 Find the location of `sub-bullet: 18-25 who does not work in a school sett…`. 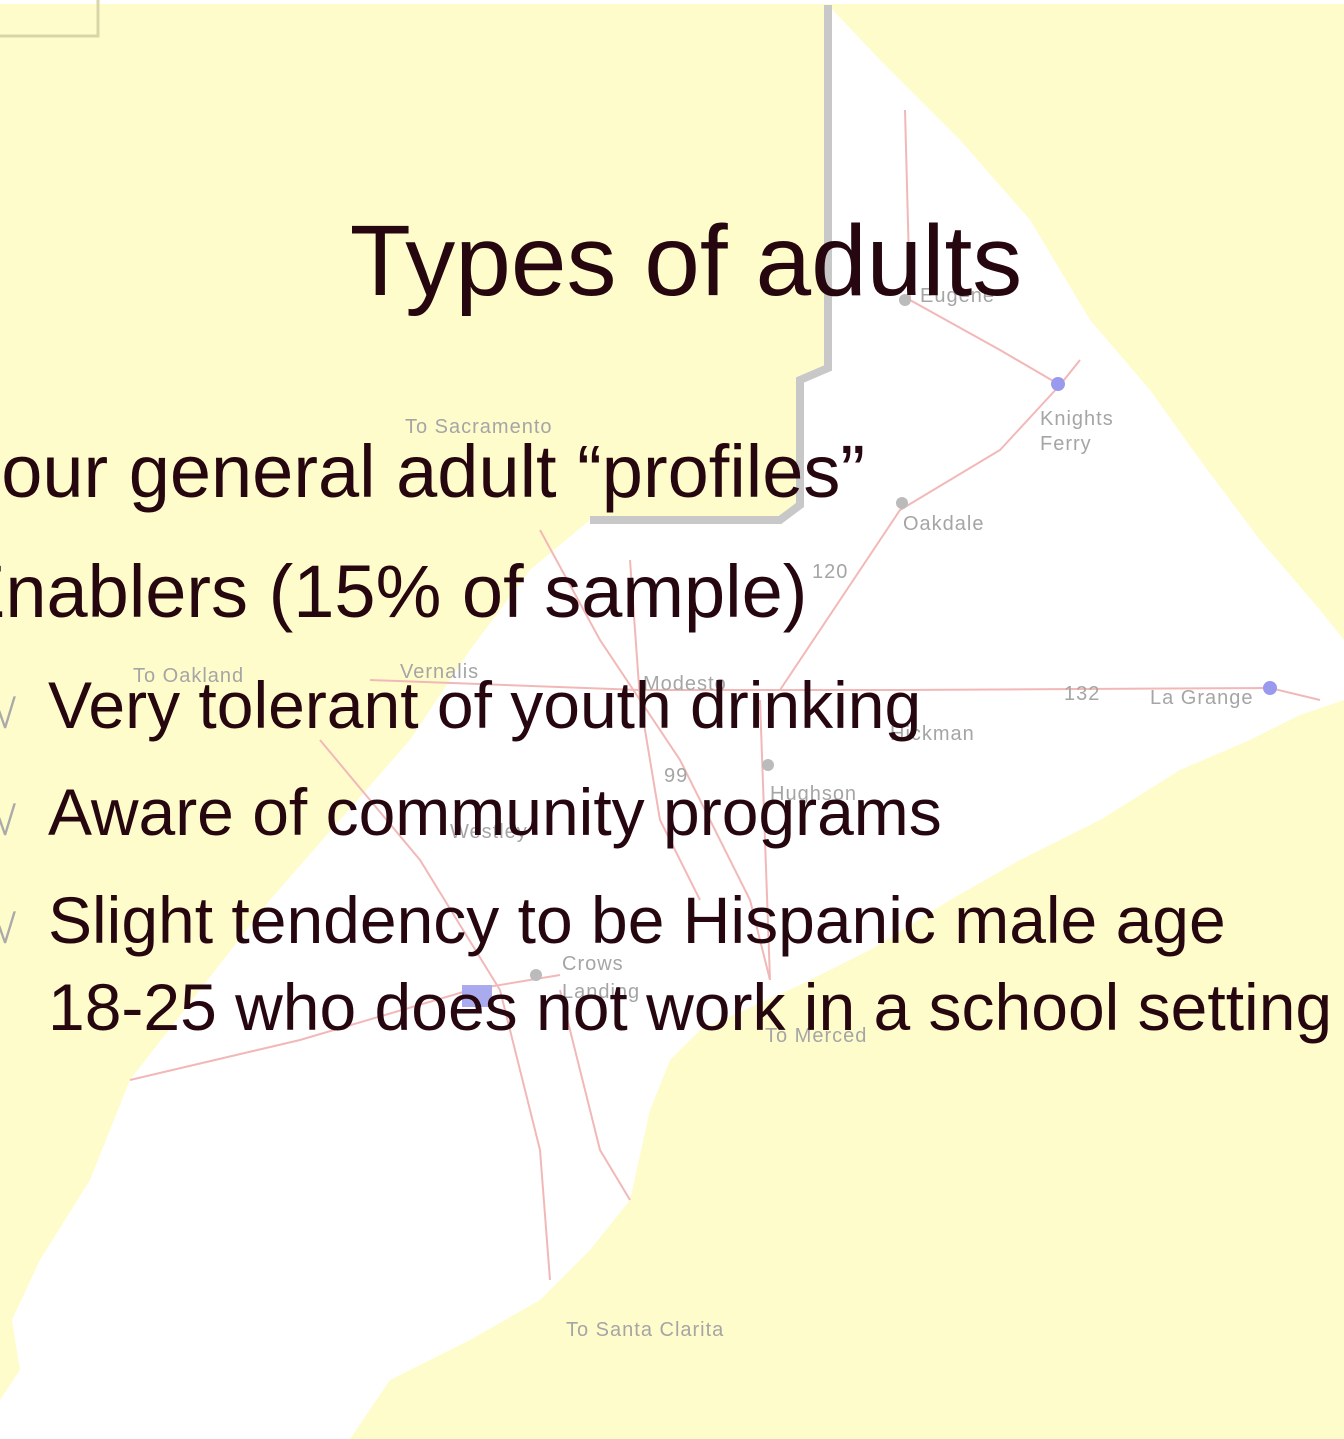

sub-bullet: 18-25 who does not work in a school sett… is located at coordinates (690, 1007).